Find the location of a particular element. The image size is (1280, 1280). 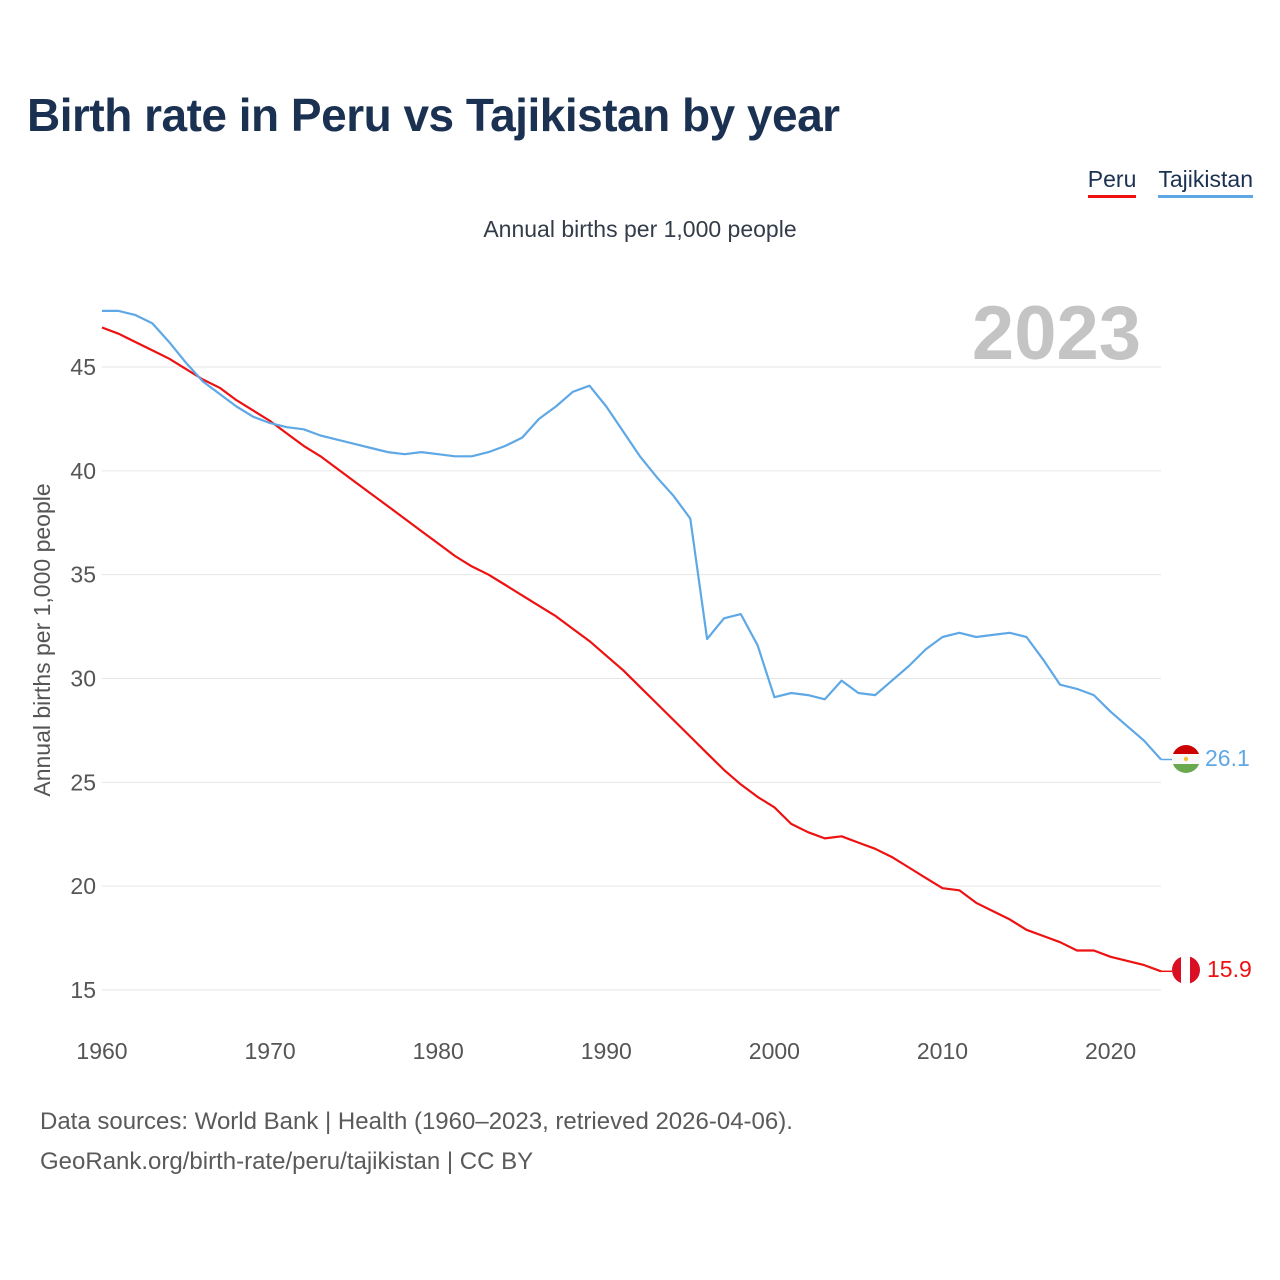

x-axis: 1960 1970 1980 1990 2000 2010 2020 is located at coordinates (606, 1051).